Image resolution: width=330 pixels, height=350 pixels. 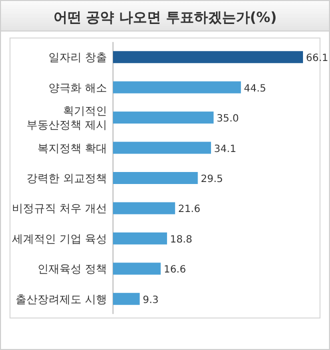 I want to click on y-tick-label: 일자리 창출, so click(x=77, y=57).